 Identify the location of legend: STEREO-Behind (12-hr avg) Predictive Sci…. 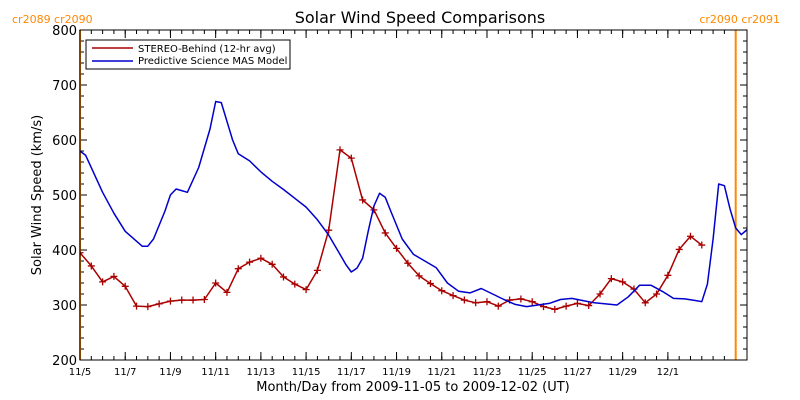
(188, 54).